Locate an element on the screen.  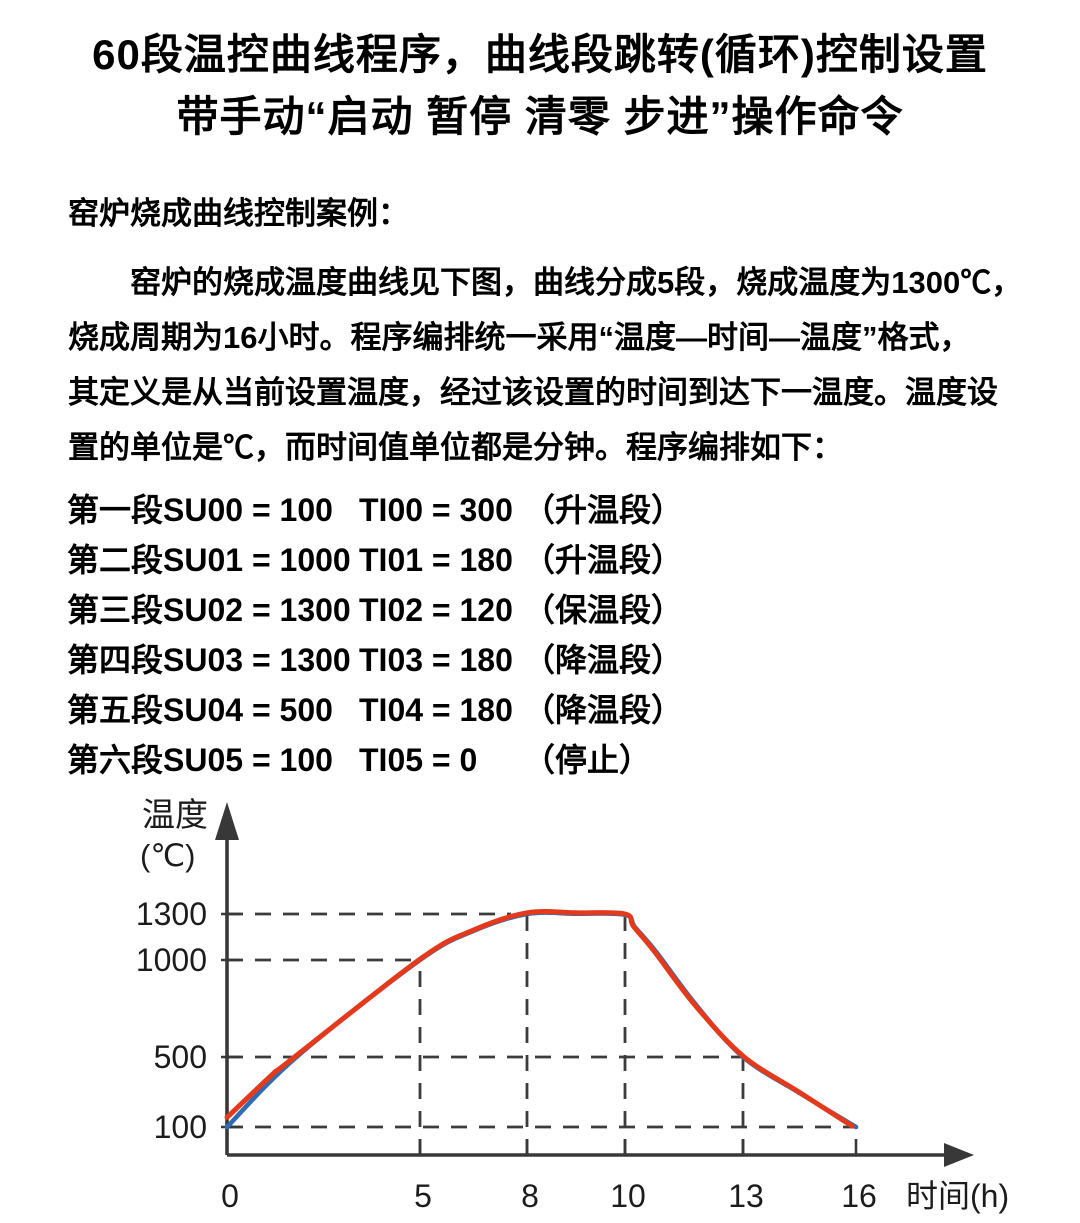
segment-label: 第二段 is located at coordinates (115, 560).